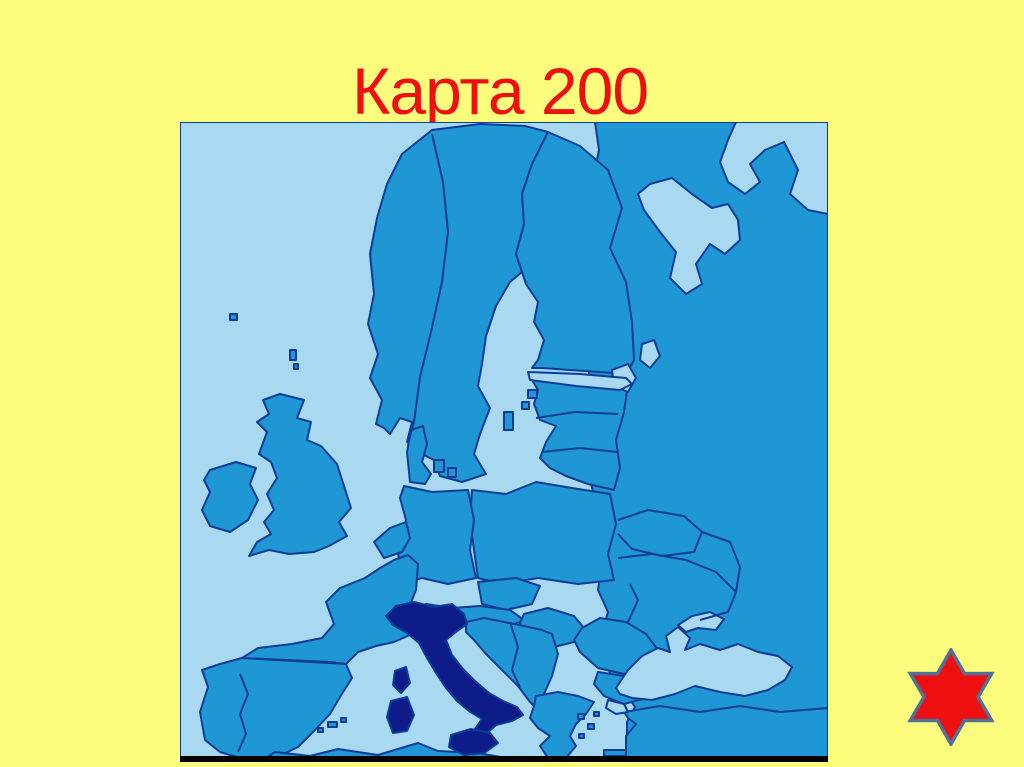 The image size is (1024, 767). I want to click on croatia-serbia-border, so click(515, 654).